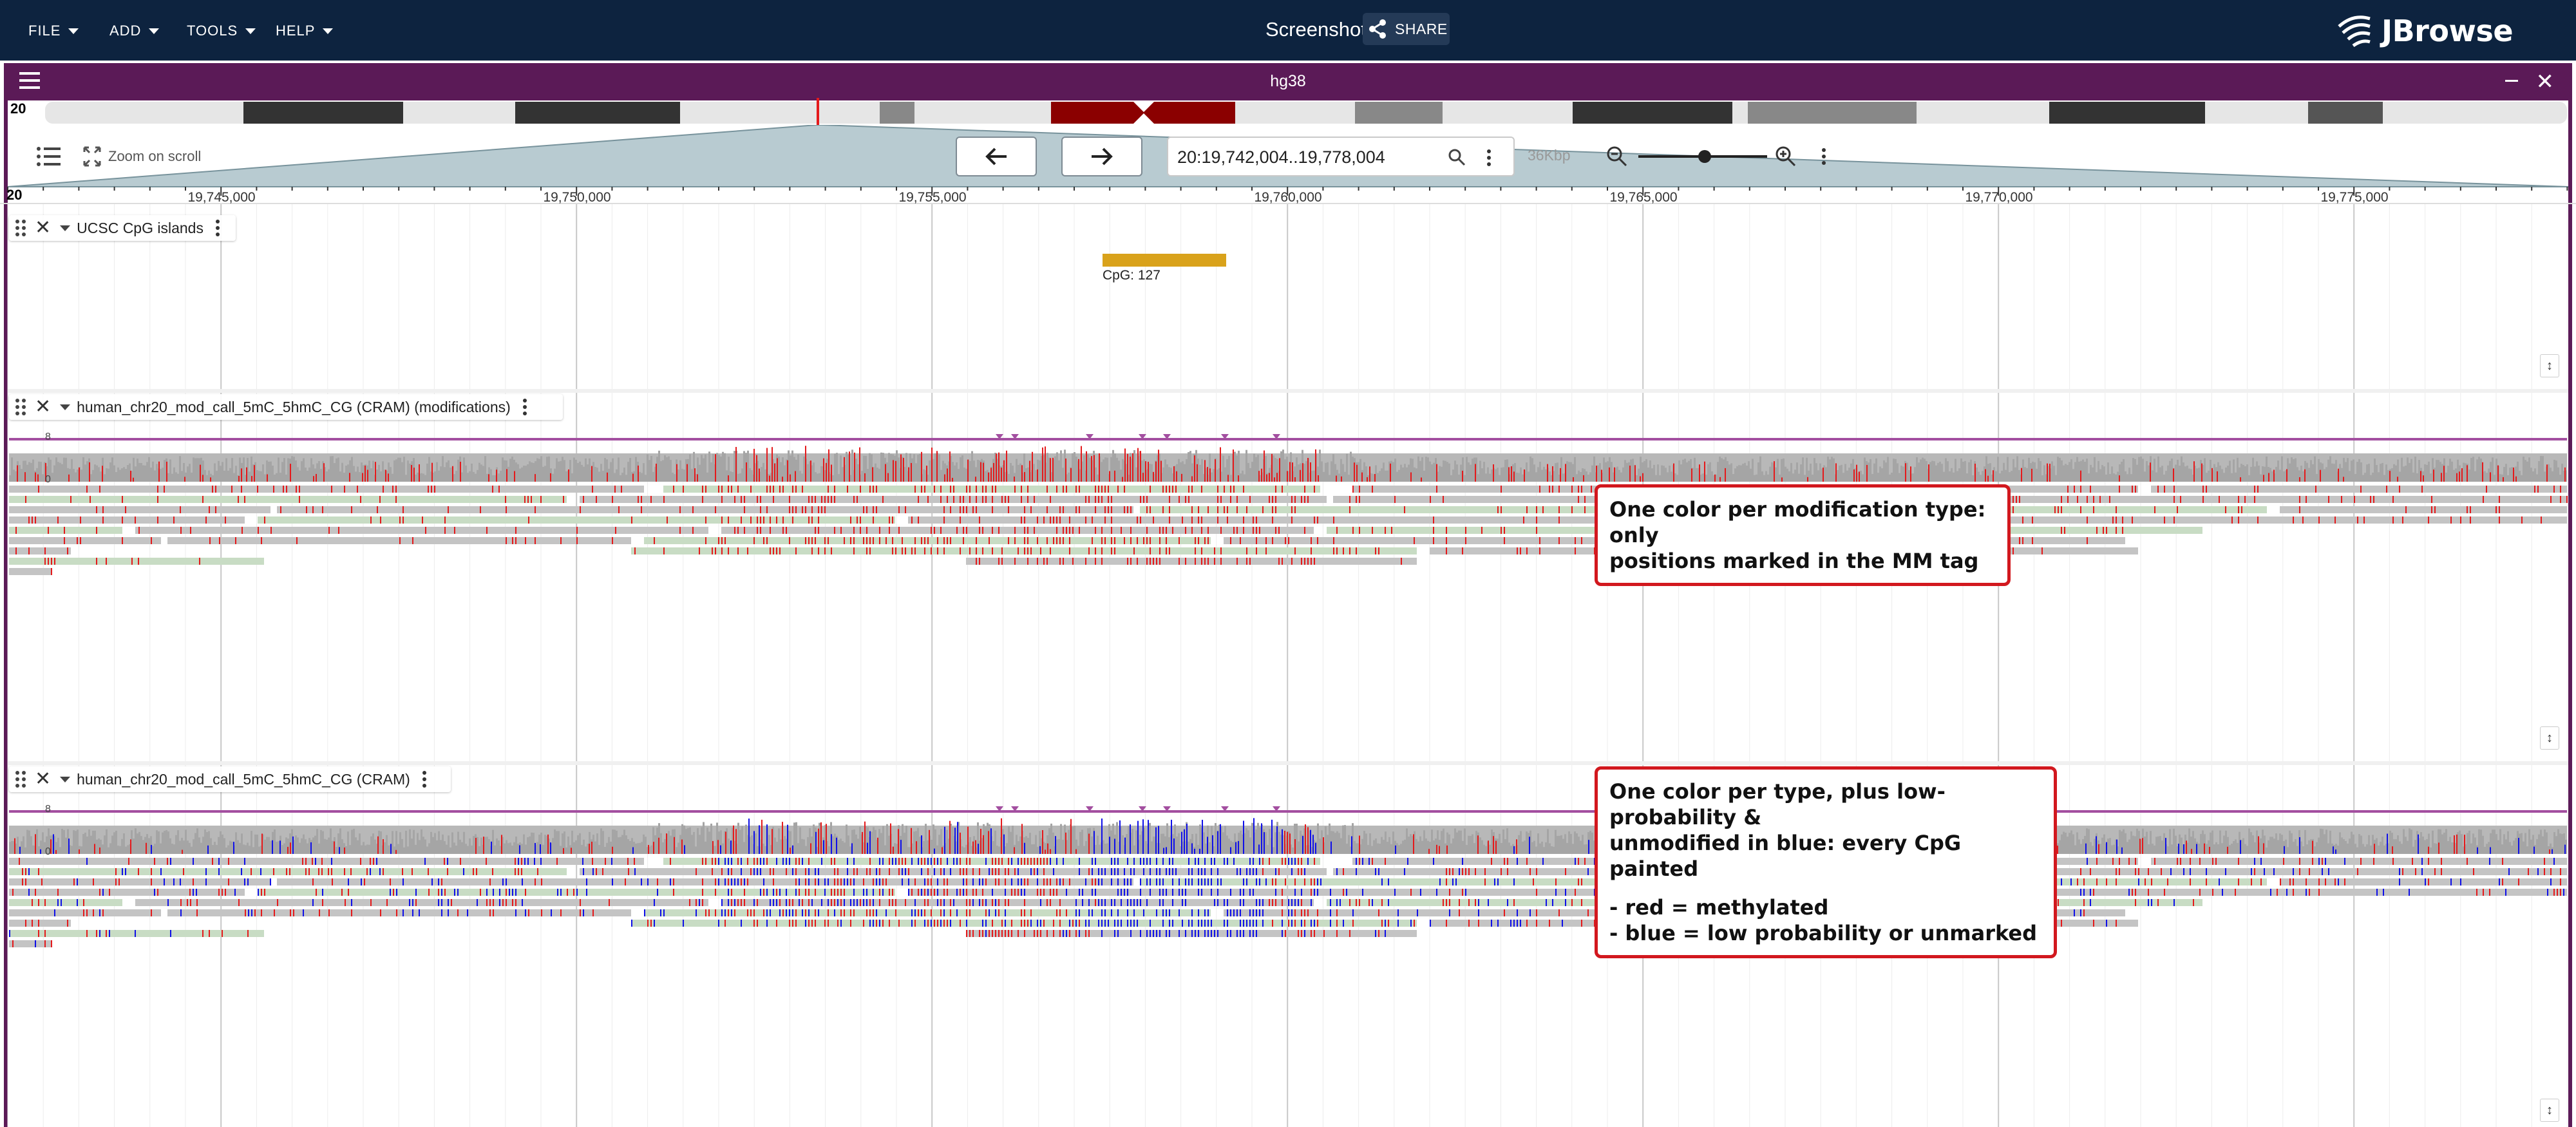 The height and width of the screenshot is (1127, 2576). I want to click on zoom-slider-thumb, so click(1704, 156).